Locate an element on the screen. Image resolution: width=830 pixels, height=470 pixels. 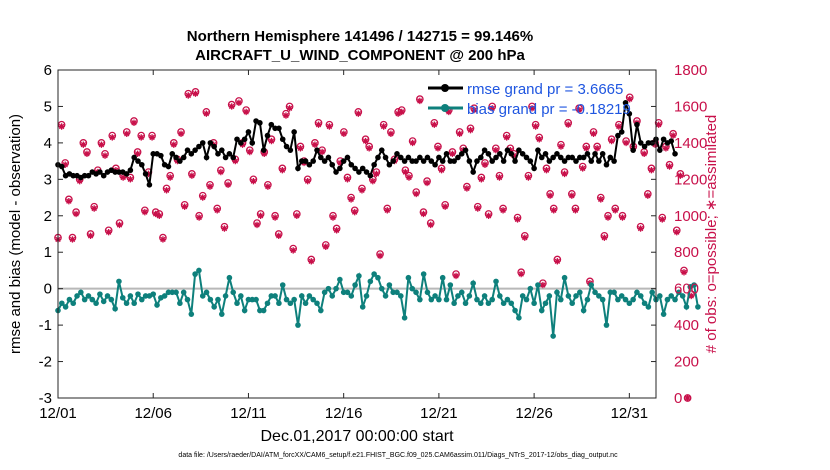
right-tick-label: 0 is located at coordinates (678, 398).